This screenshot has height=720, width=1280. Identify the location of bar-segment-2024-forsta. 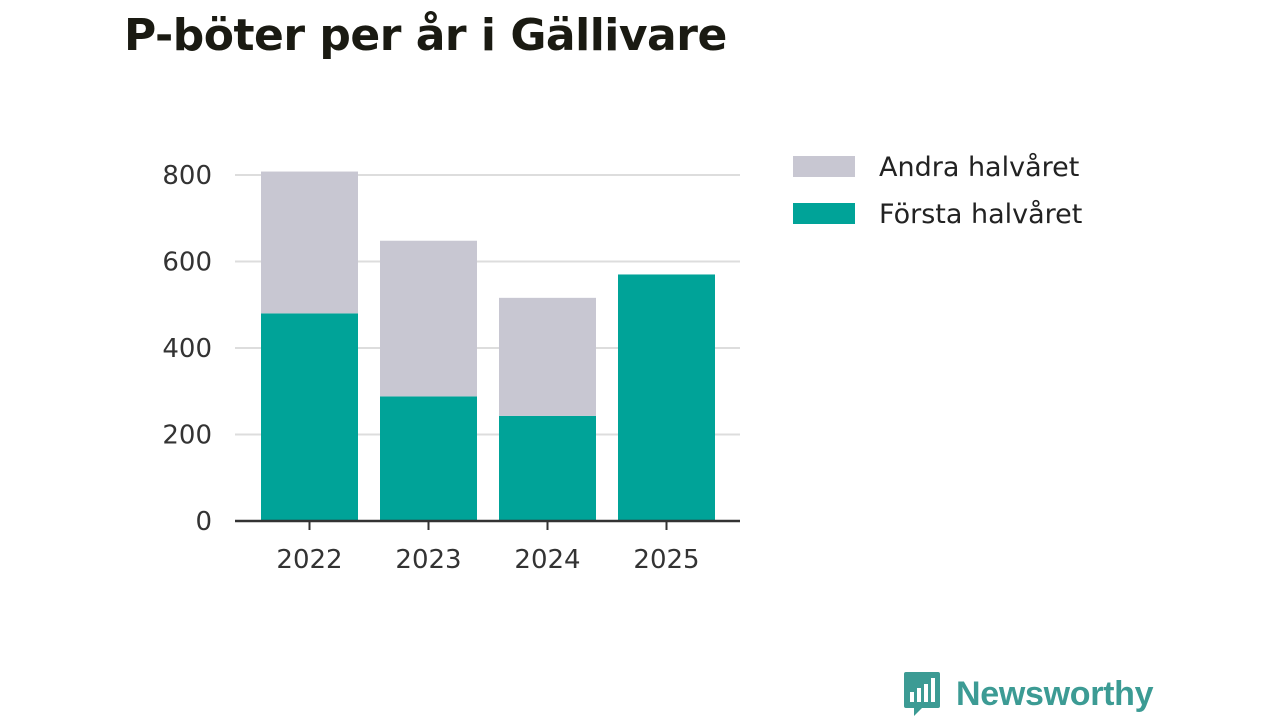
(547, 468).